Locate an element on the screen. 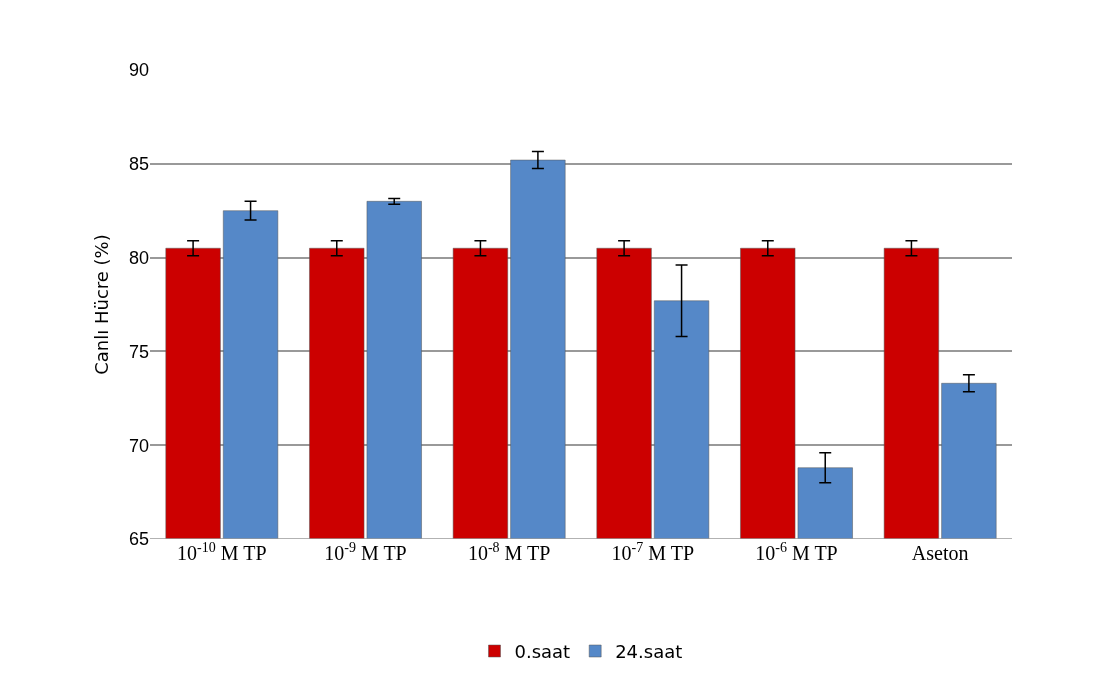 The width and height of the screenshot is (1102, 689). x-tick-label: 10$^{-6}$ M TP is located at coordinates (796, 551).